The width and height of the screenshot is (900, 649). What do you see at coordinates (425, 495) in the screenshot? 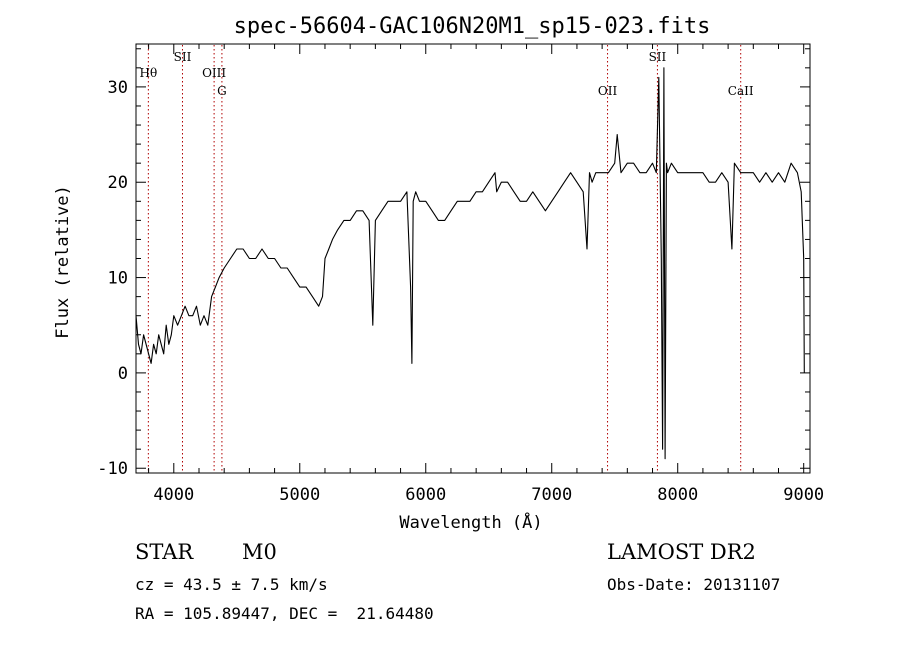
I see `x-tick-label: 6000` at bounding box center [425, 495].